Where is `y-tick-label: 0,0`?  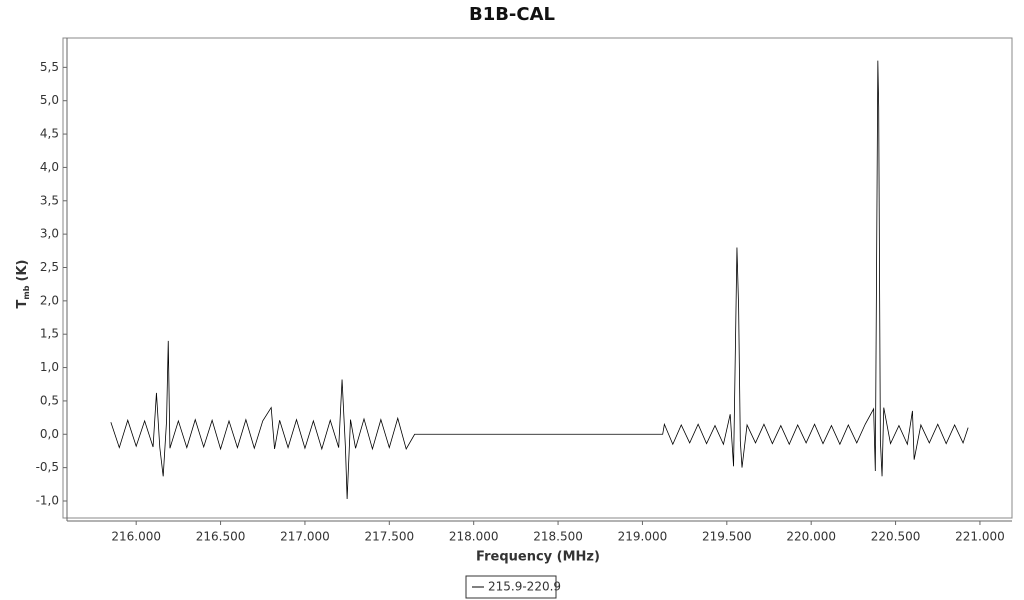
y-tick-label: 0,0 is located at coordinates (49, 434).